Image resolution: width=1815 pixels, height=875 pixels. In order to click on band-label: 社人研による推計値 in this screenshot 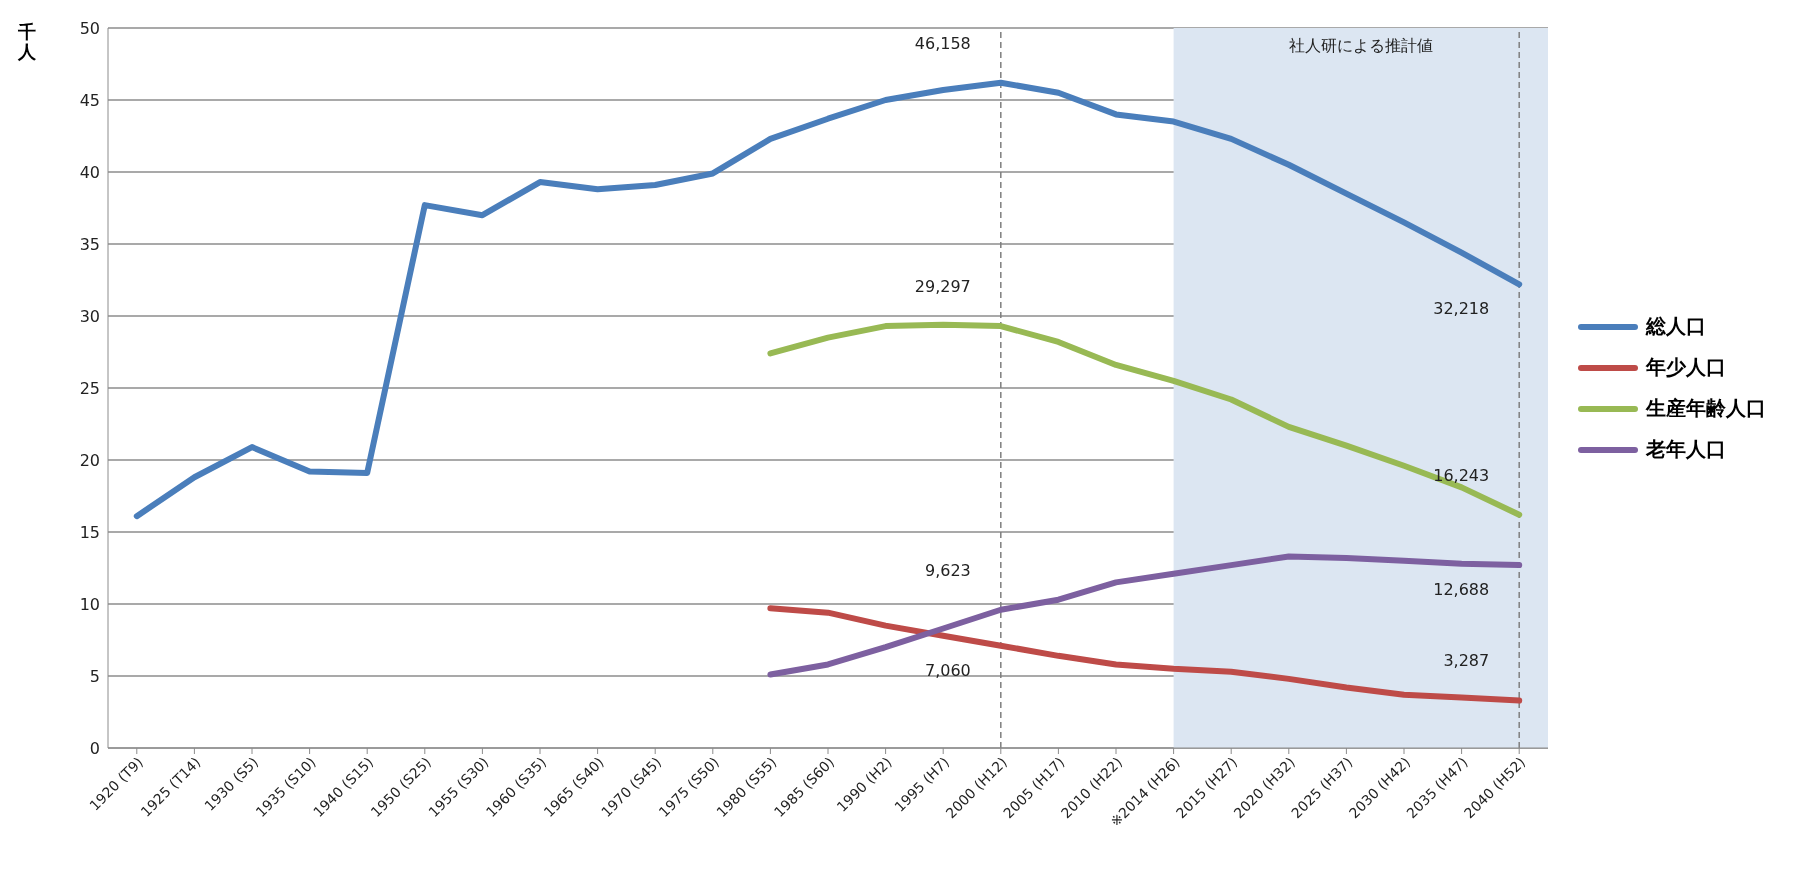, I will do `click(1360, 46)`.